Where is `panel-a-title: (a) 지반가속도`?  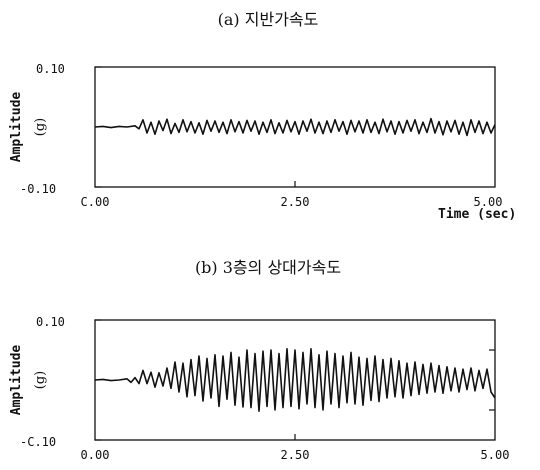
panel-a-title: (a) 지반가속도 is located at coordinates (268, 19).